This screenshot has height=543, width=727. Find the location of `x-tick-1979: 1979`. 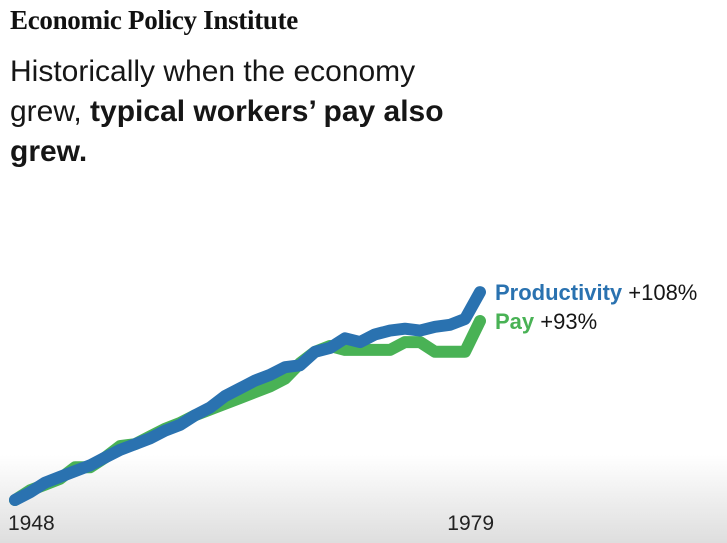

x-tick-1979: 1979 is located at coordinates (470, 523).